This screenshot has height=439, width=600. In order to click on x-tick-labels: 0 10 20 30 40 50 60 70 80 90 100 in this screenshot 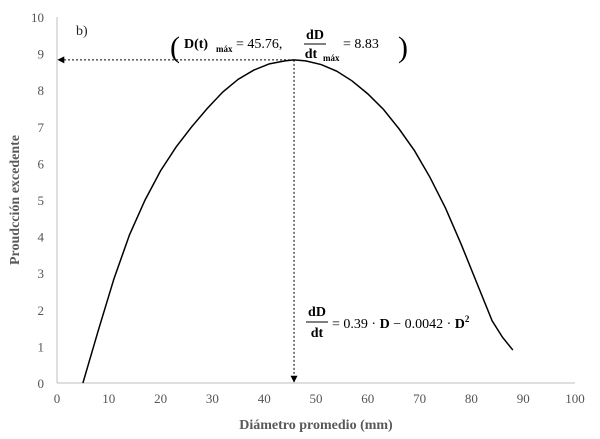, I will do `click(319, 398)`.